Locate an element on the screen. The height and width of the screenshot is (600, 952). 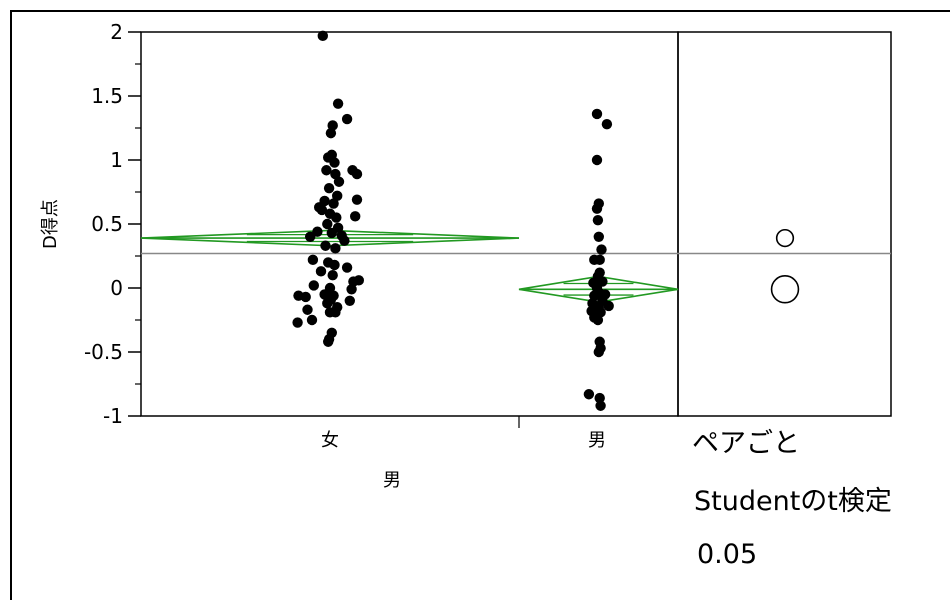
y-tick-label: 1.5 is located at coordinates (107, 96).